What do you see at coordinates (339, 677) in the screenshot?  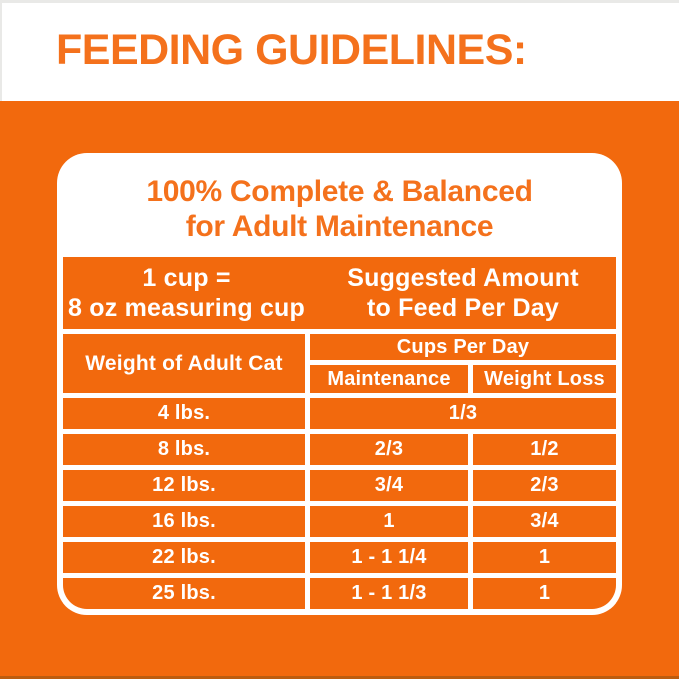 I see `bottom-edge-line` at bounding box center [339, 677].